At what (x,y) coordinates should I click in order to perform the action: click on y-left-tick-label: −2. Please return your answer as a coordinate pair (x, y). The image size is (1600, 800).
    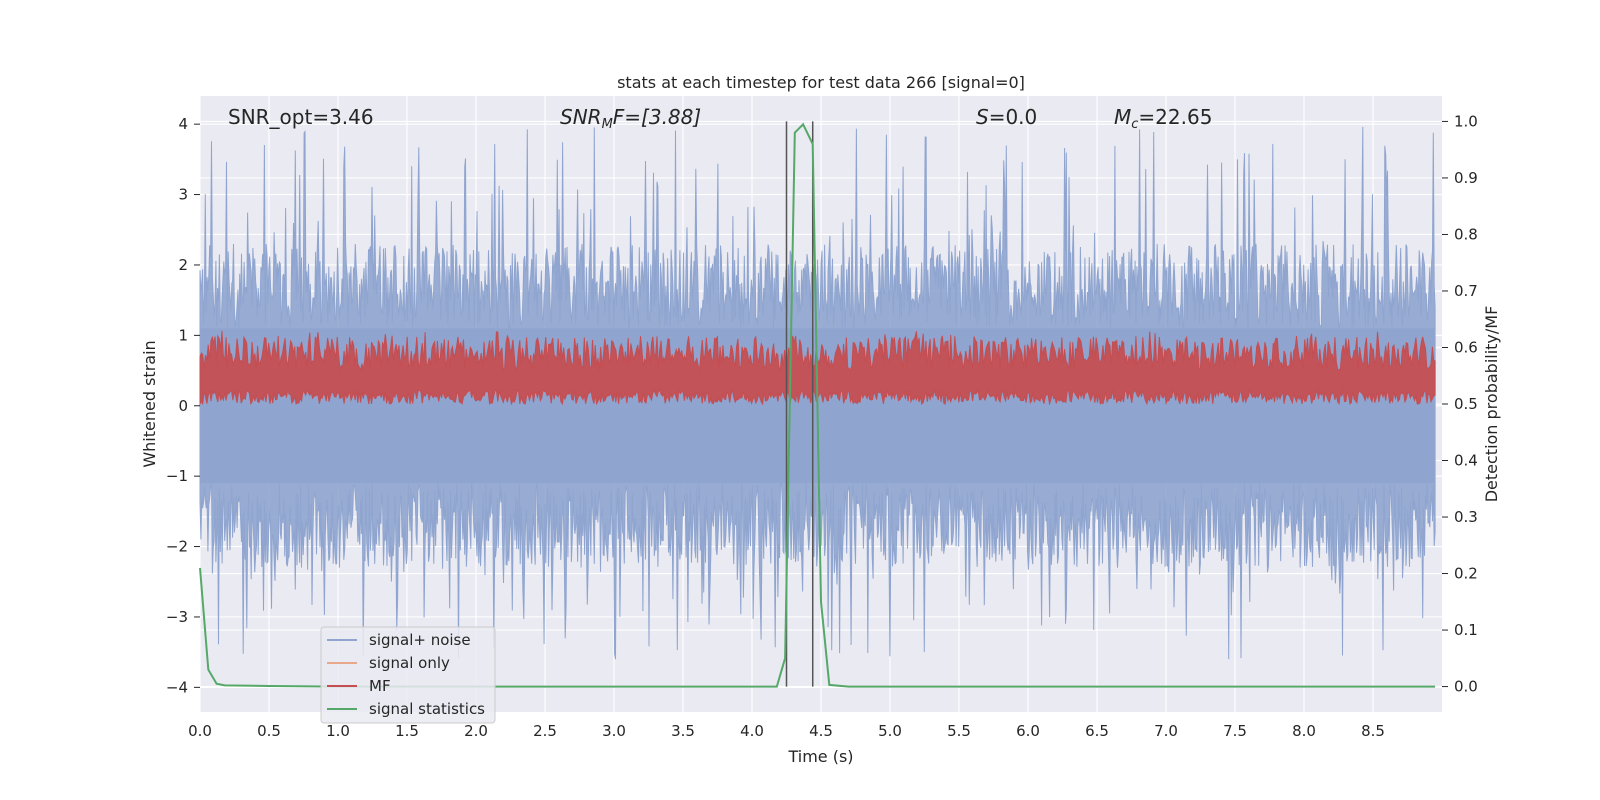
    Looking at the image, I should click on (177, 547).